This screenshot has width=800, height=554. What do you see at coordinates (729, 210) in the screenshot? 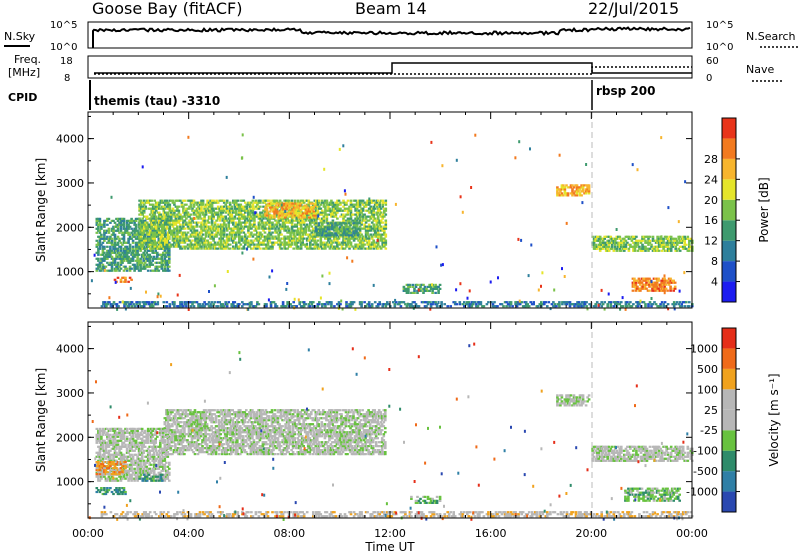
I see `colorbar-swatch` at bounding box center [729, 210].